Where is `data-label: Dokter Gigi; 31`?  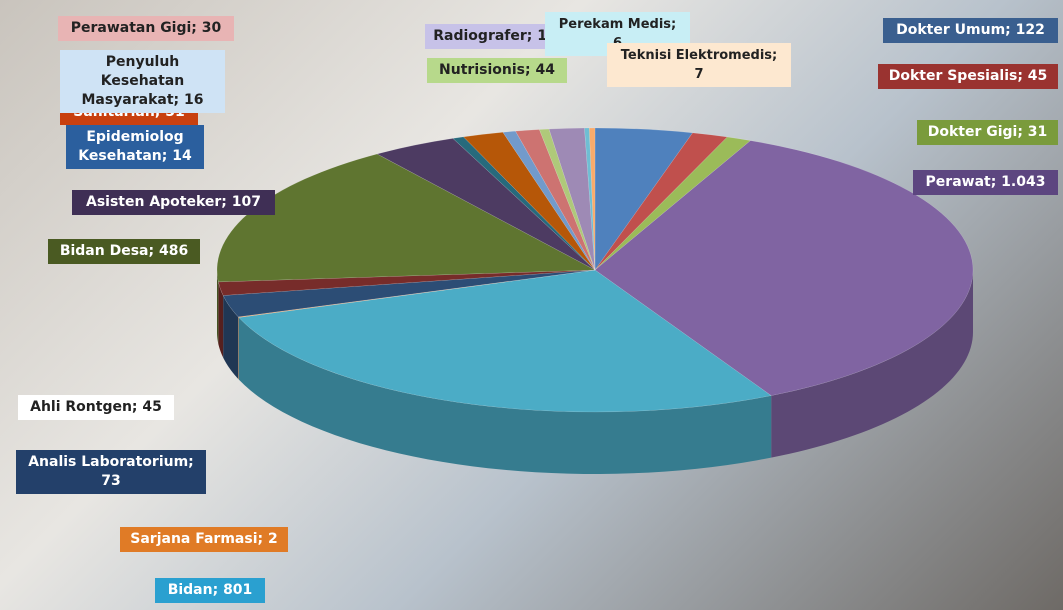
data-label: Dokter Gigi; 31 is located at coordinates (987, 132).